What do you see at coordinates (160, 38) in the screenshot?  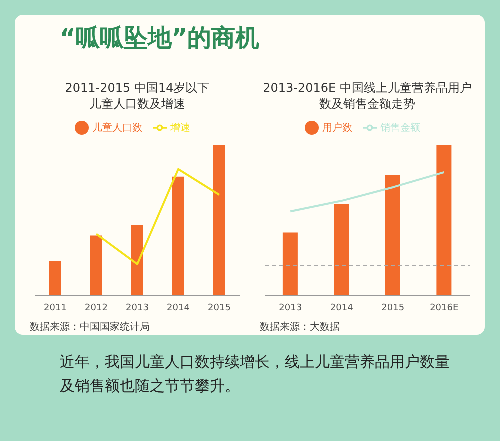 I see `text: “呱呱坠地”的商机` at bounding box center [160, 38].